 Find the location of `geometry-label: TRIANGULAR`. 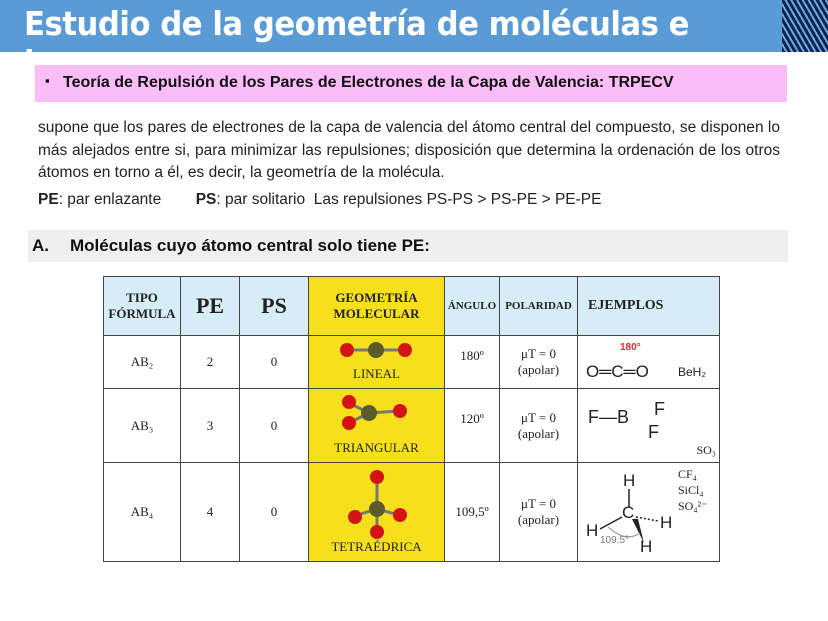

geometry-label: TRIANGULAR is located at coordinates (376, 447).